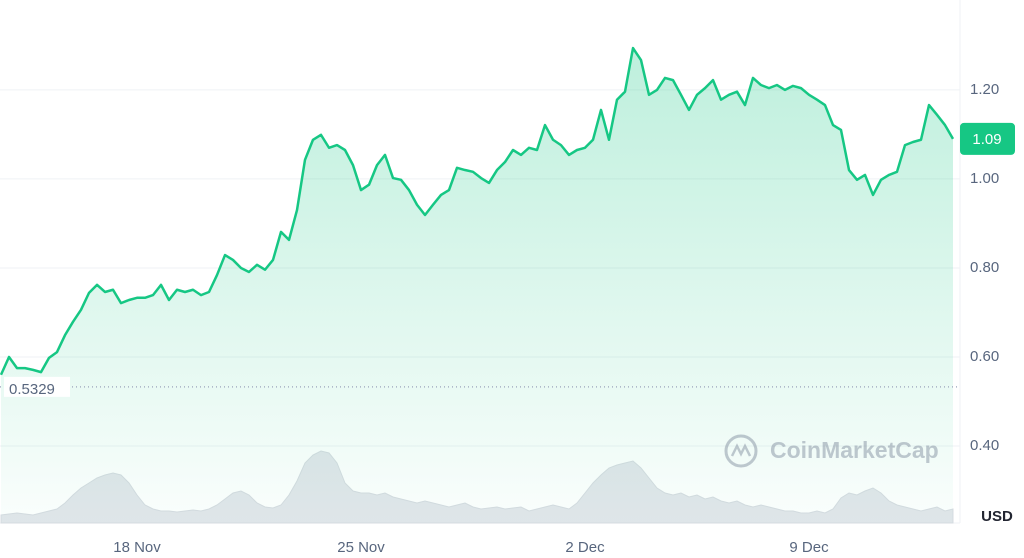 This screenshot has height=558, width=1024. Describe the element at coordinates (984, 356) in the screenshot. I see `y-tick-label: 0.60` at that location.